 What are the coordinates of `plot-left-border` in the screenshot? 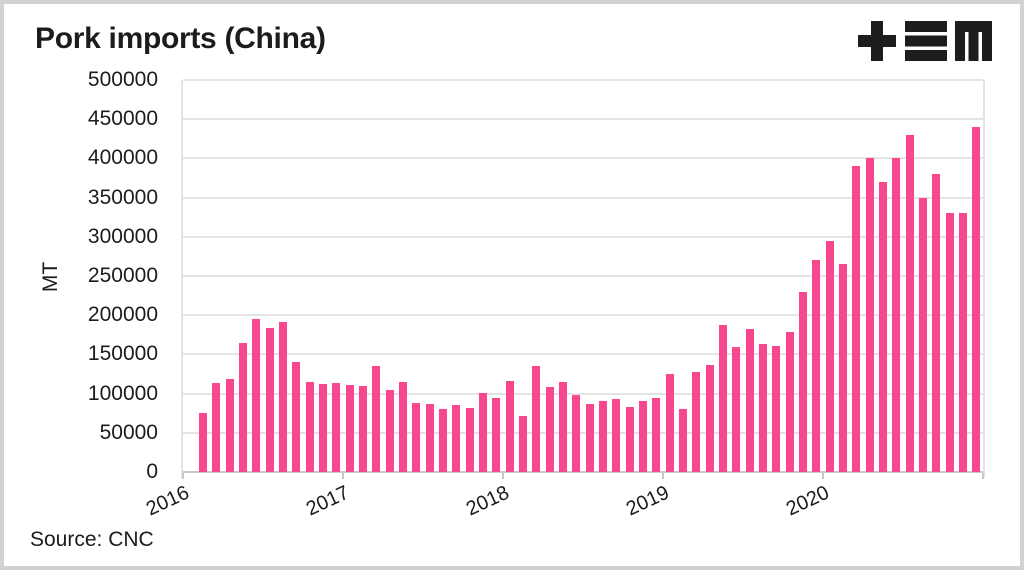 It's located at (182, 279).